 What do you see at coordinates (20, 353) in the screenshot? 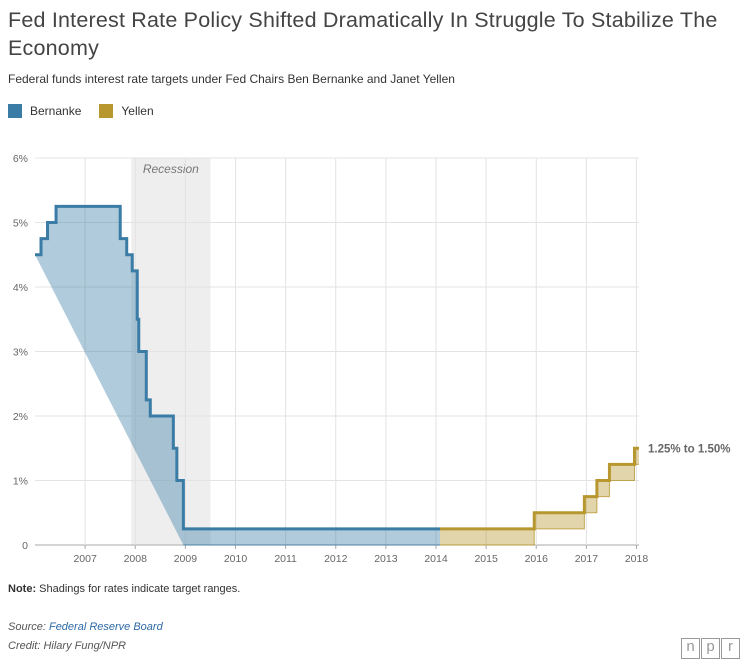
I see `y-tick-label: 3%` at bounding box center [20, 353].